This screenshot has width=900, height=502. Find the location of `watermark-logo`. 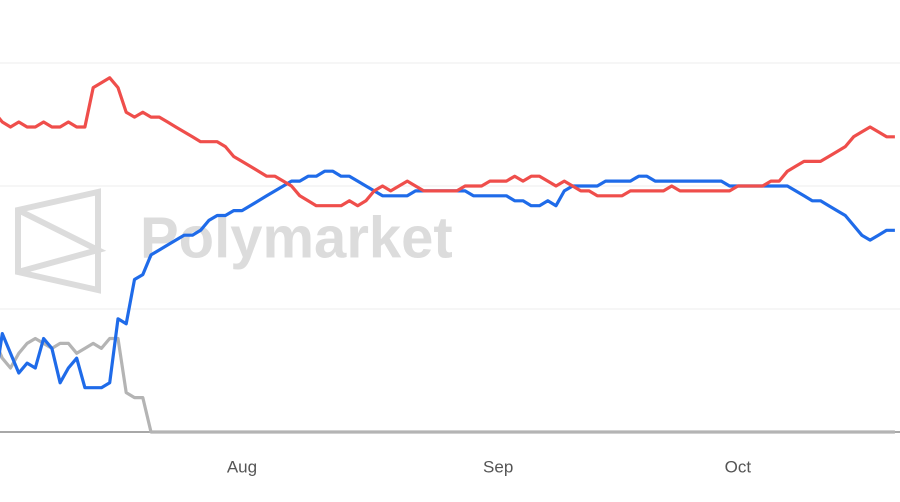

watermark-logo is located at coordinates (61, 241).